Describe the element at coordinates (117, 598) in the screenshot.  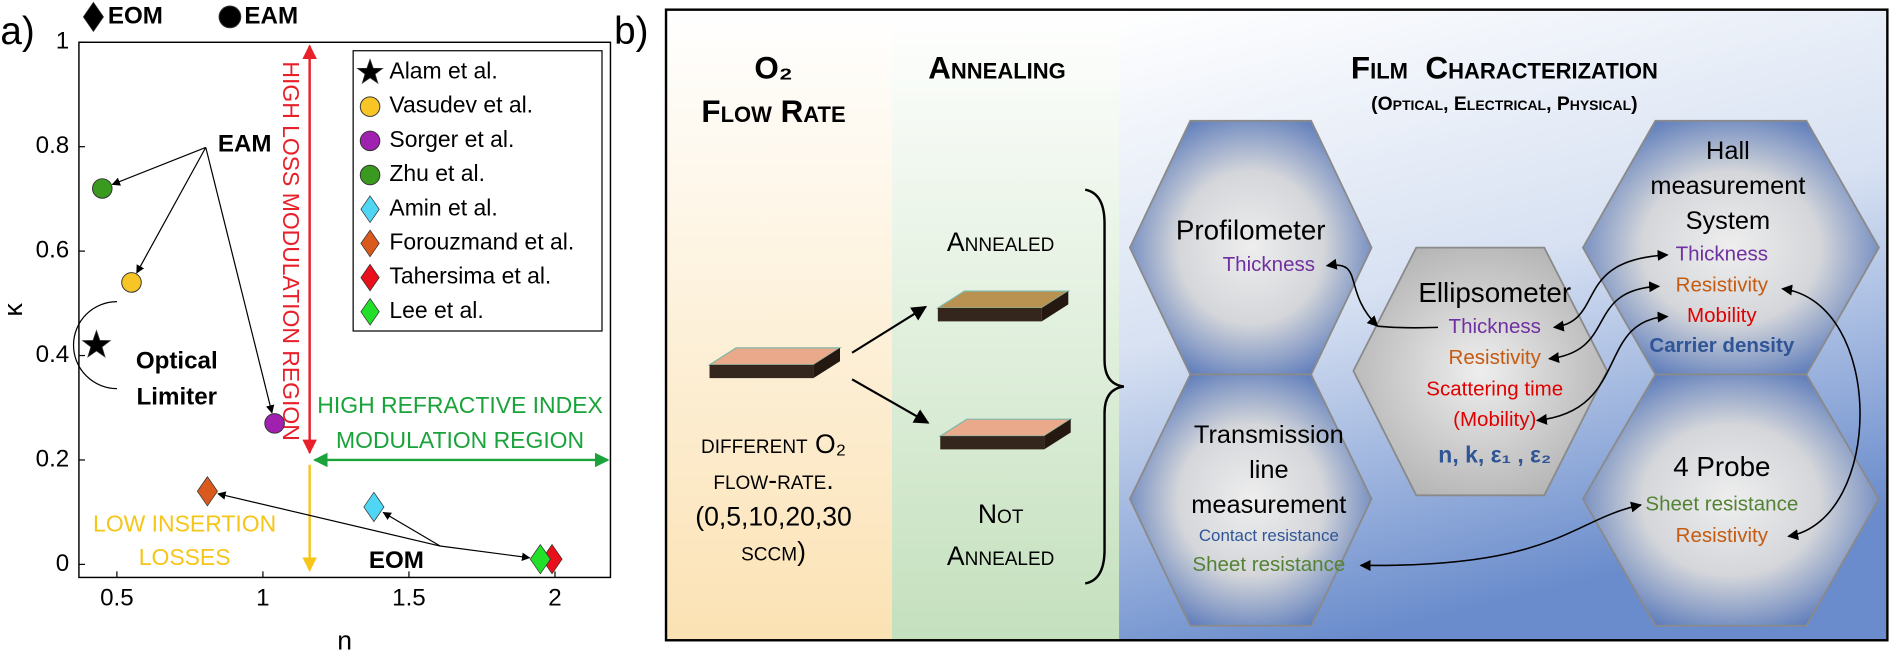
I see `x-tick-label: 0.5` at that location.